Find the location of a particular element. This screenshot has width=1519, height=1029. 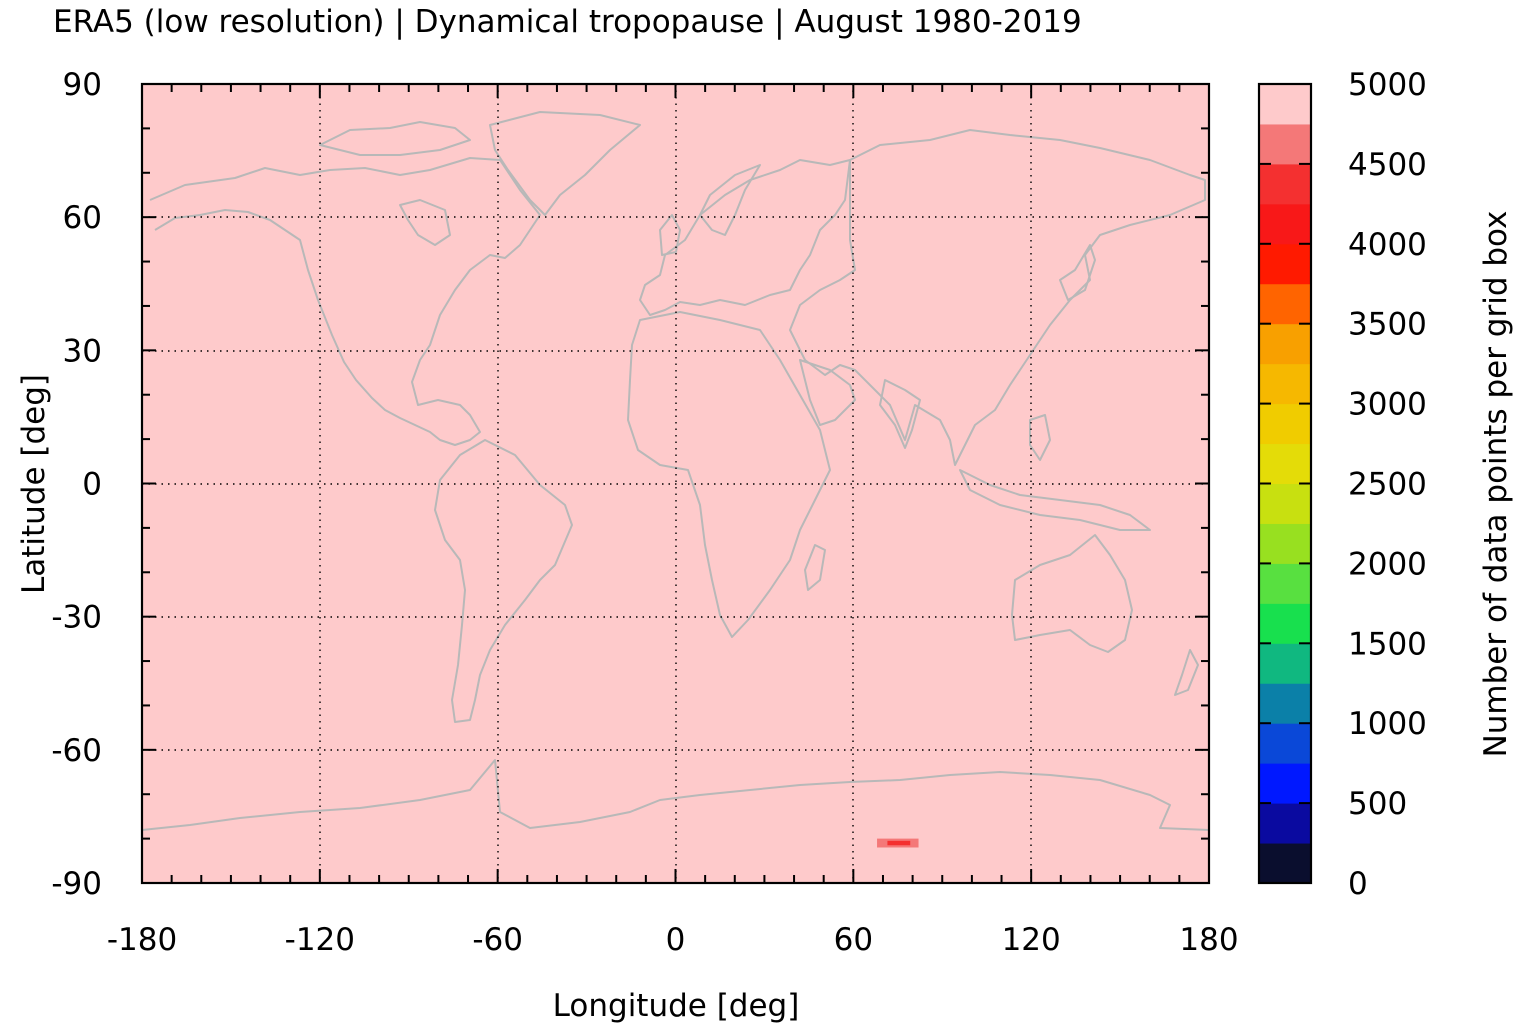

y-tick-labels: 90 60 30 0 -30 -60 -90 is located at coordinates (76, 484).